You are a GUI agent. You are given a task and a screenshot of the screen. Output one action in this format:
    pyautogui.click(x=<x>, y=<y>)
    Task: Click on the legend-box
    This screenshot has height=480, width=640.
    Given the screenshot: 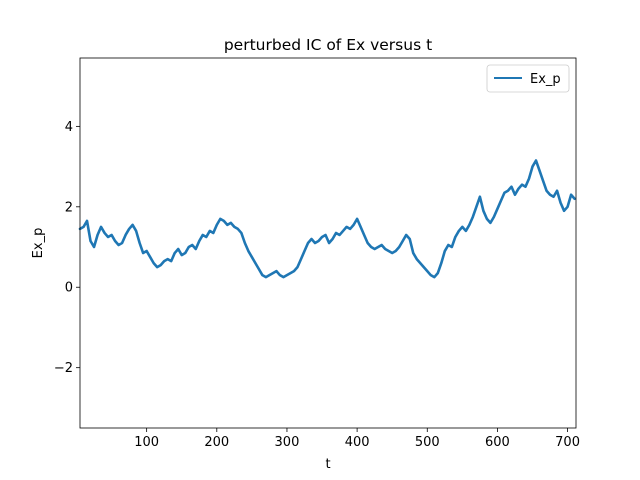 What is the action you would take?
    pyautogui.click(x=528, y=78)
    